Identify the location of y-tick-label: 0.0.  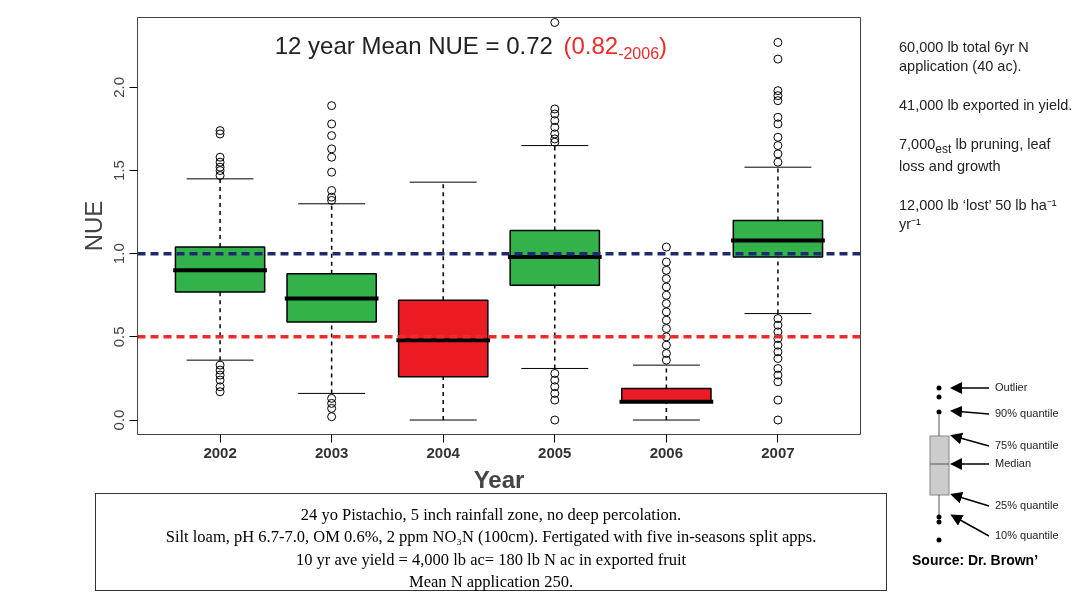
(119, 420).